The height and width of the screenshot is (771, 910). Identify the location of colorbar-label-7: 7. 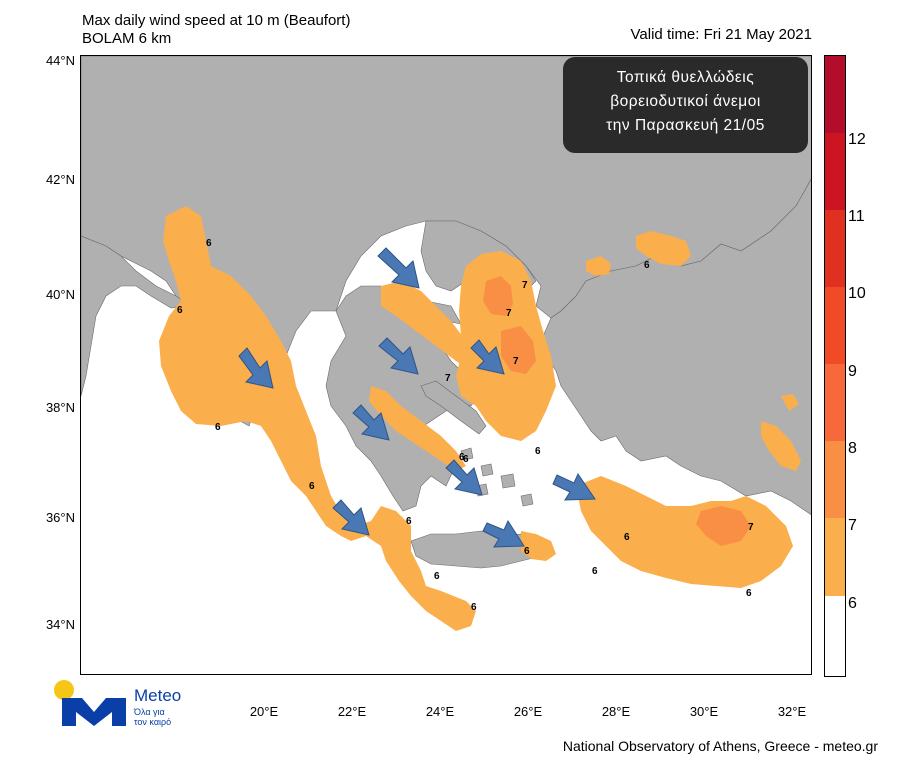
(852, 525).